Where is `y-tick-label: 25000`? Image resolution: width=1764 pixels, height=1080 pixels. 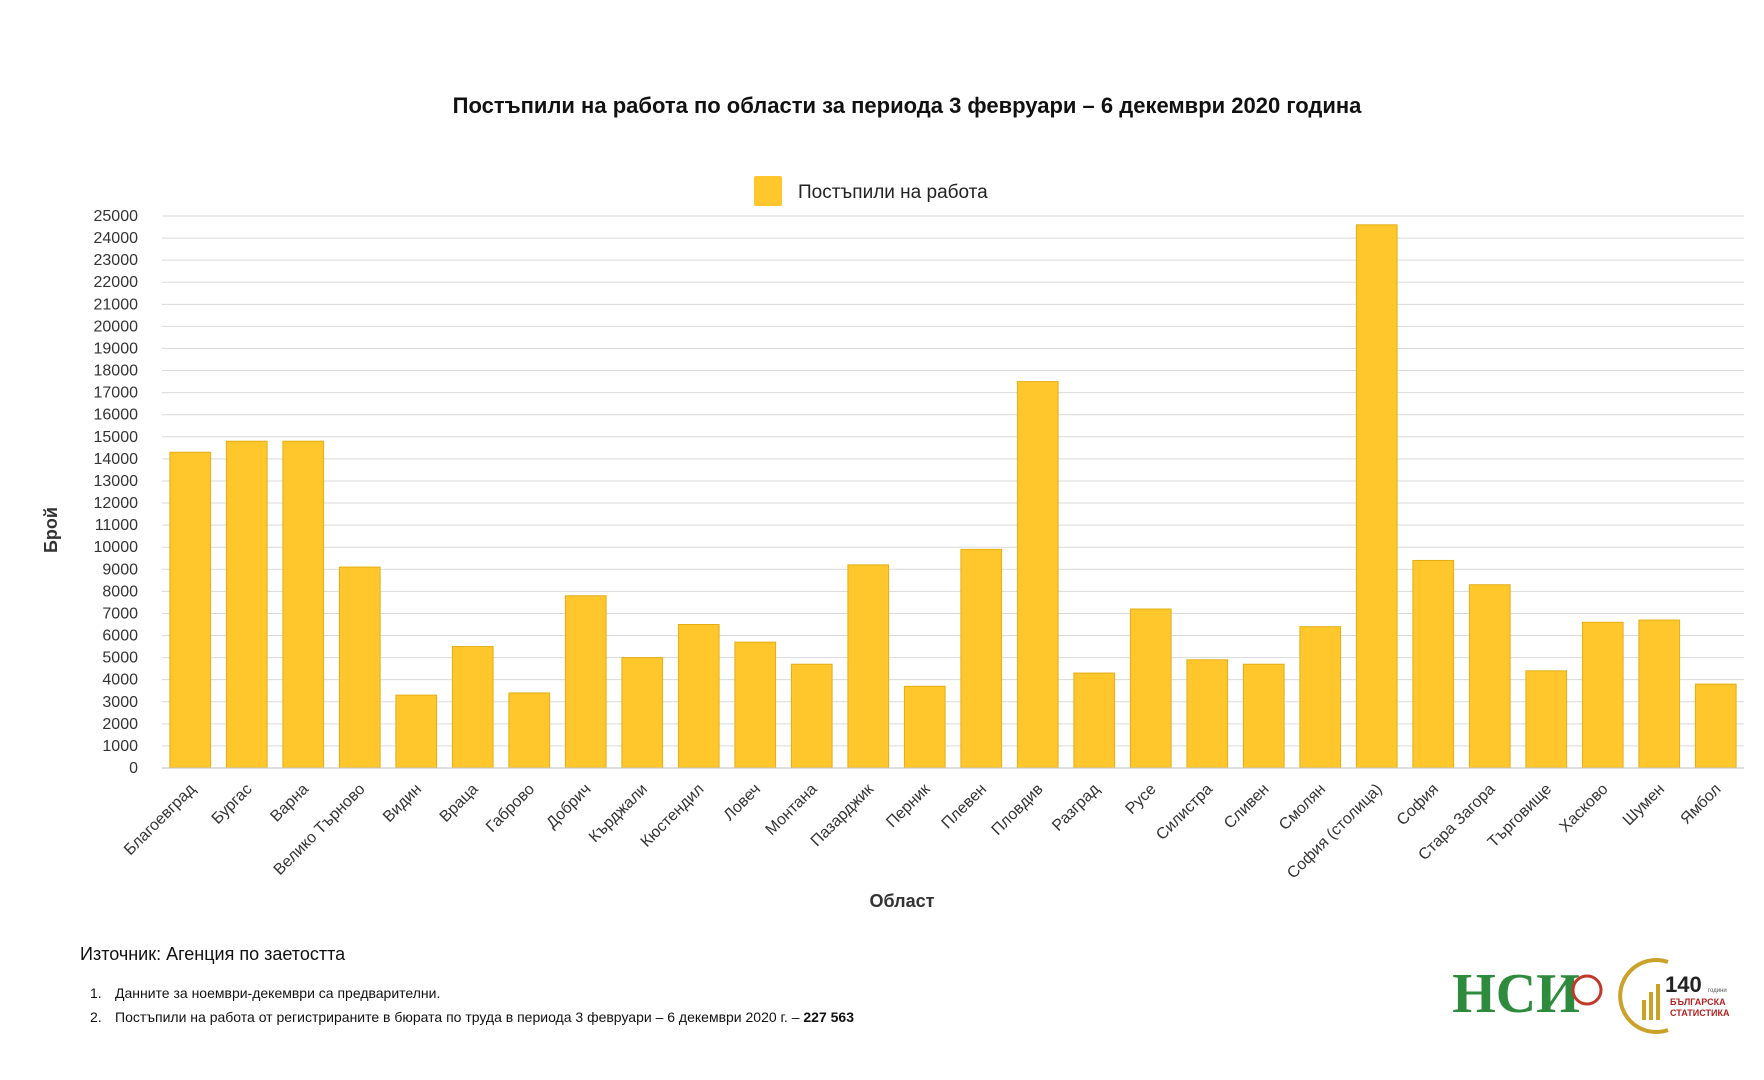 y-tick-label: 25000 is located at coordinates (116, 216).